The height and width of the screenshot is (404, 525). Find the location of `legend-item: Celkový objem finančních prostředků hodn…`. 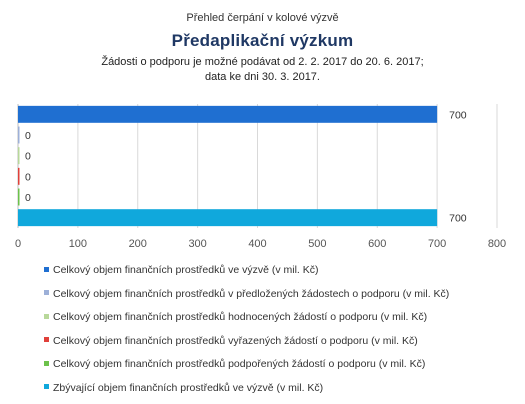

legend-item: Celkový objem finančních prostředků hodn… is located at coordinates (279, 322).